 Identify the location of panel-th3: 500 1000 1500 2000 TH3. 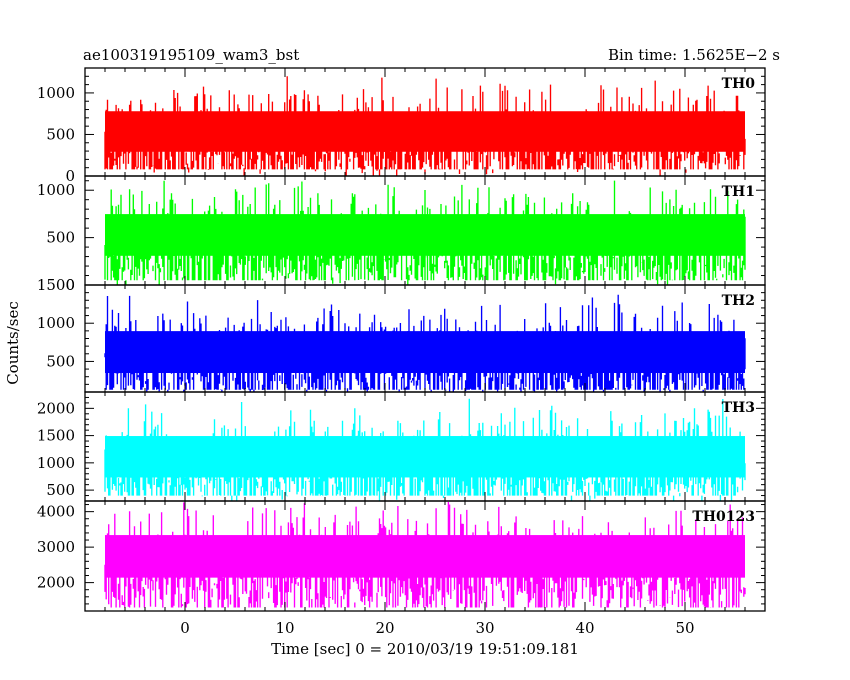
(401, 446).